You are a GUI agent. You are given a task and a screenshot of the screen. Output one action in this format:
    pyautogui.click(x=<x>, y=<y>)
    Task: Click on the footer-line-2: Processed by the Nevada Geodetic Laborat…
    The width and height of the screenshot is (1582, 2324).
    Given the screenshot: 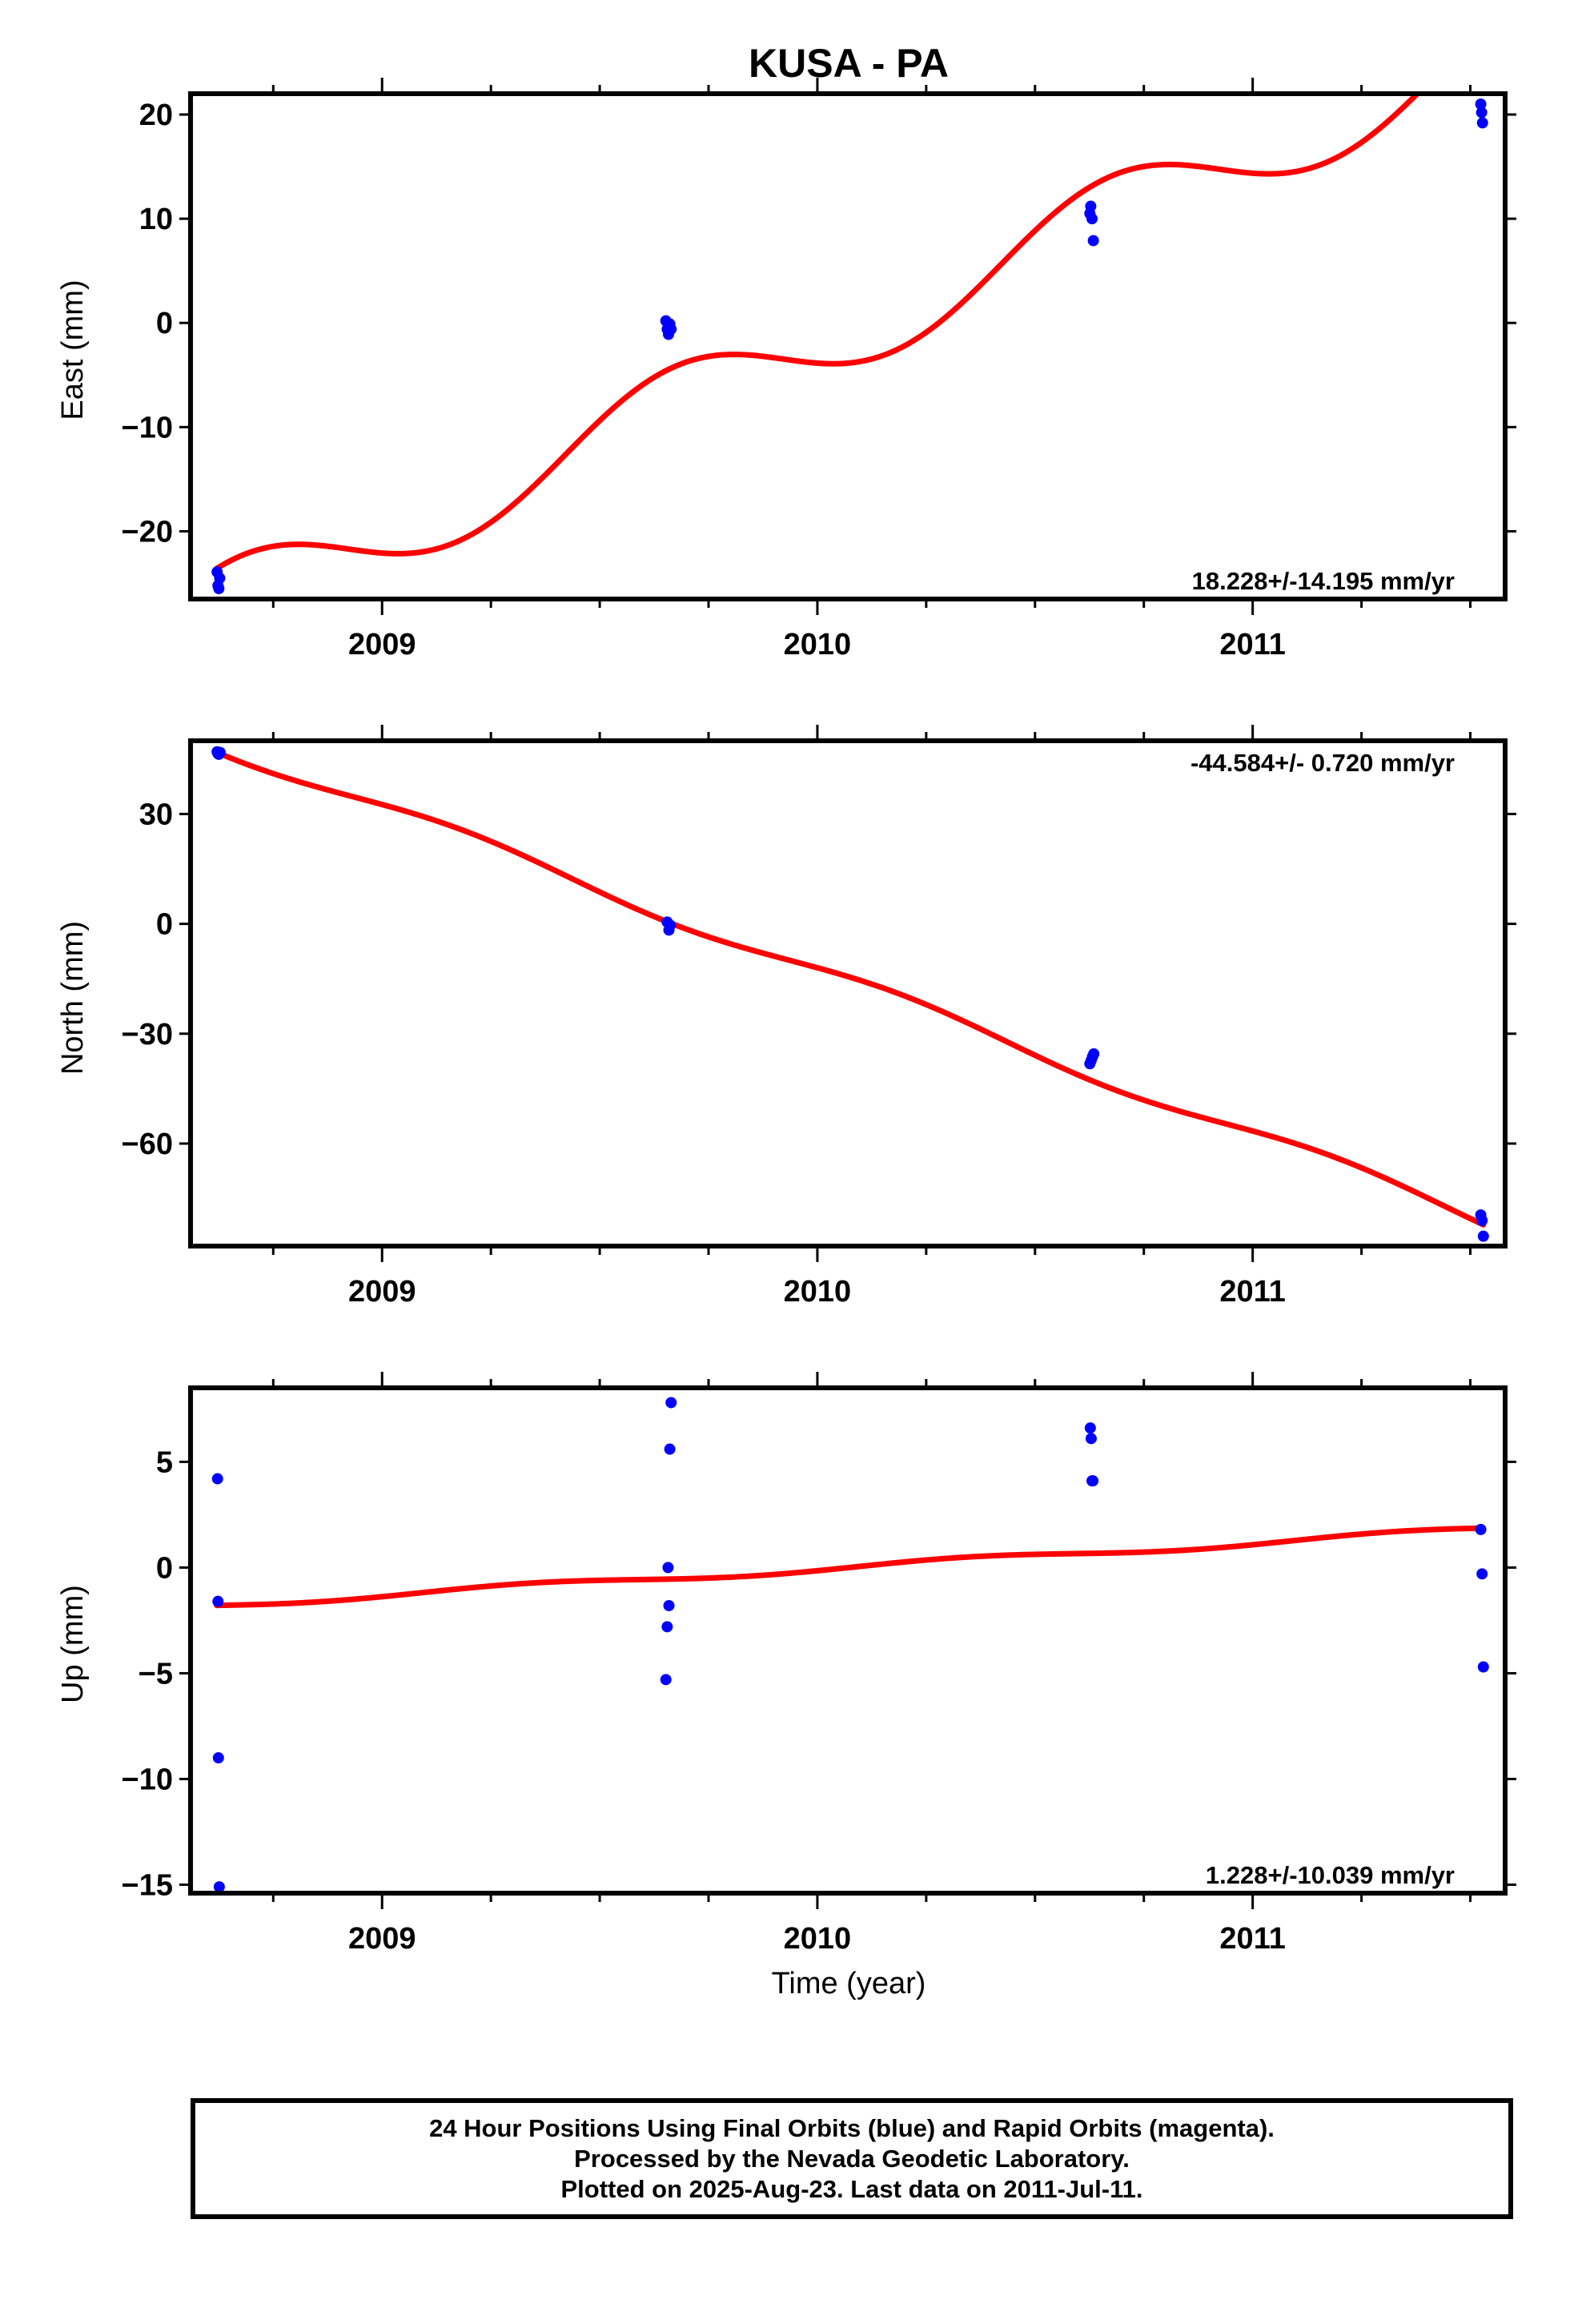 What is the action you would take?
    pyautogui.click(x=852, y=2158)
    